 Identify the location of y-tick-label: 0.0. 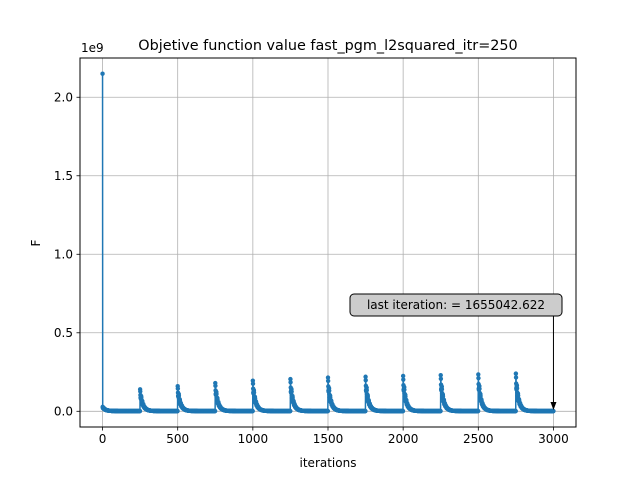
(63, 411).